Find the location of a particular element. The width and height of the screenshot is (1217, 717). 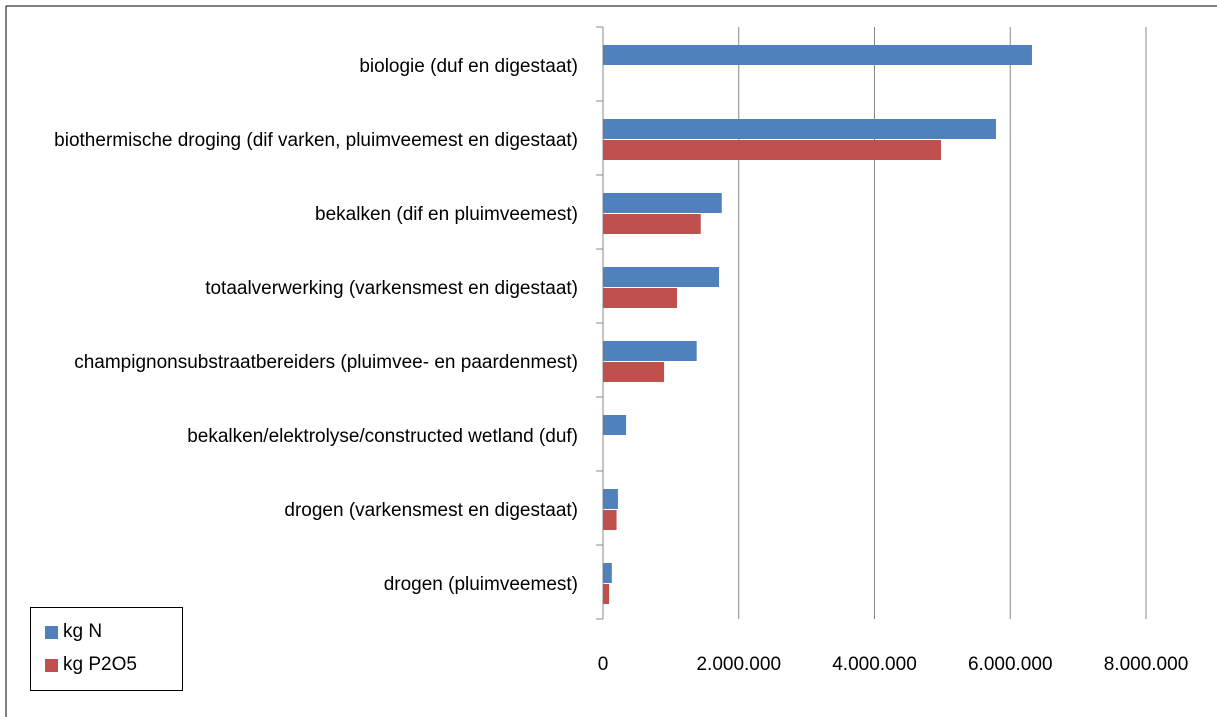

x-tick-label: 4.000.000 is located at coordinates (874, 664).